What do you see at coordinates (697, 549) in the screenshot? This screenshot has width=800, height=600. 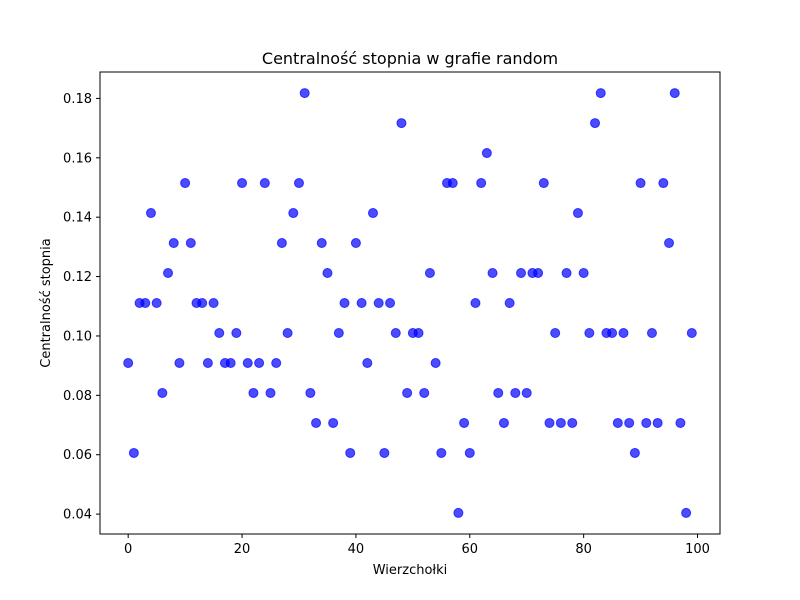 I see `x-tick-label: 100` at bounding box center [697, 549].